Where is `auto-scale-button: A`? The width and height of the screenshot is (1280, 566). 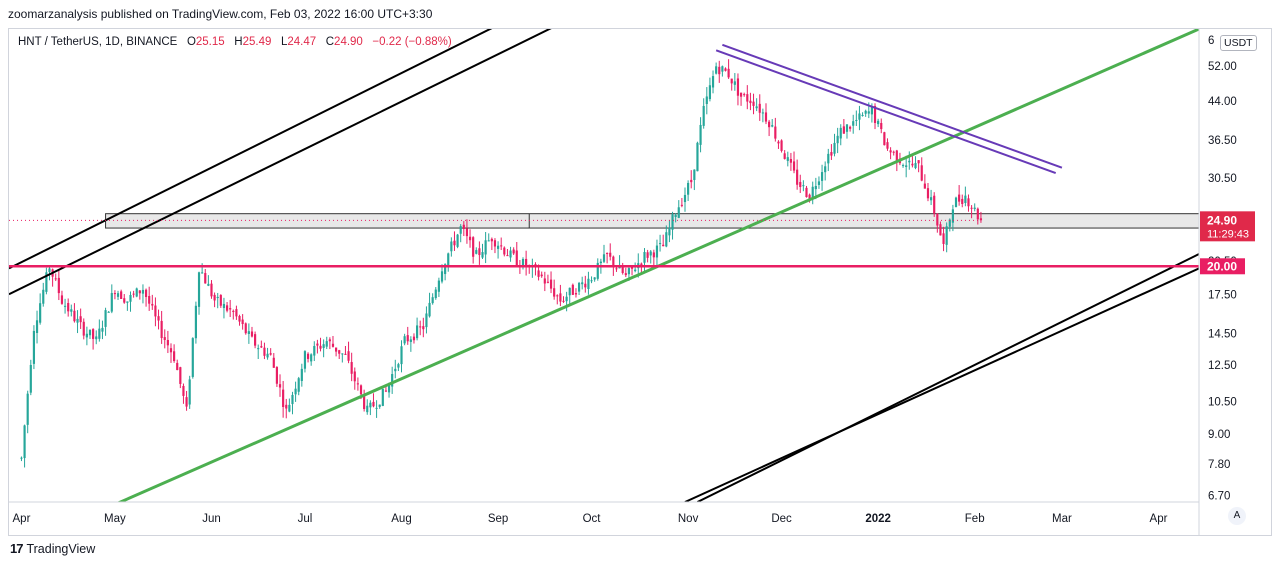
auto-scale-button: A is located at coordinates (1237, 516).